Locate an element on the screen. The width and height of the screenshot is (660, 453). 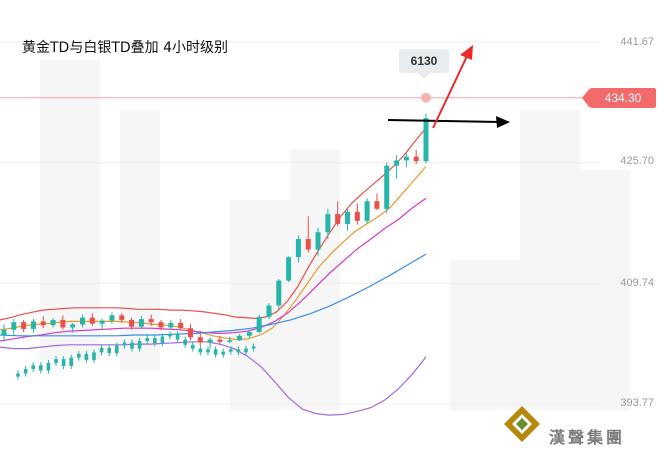
last-price-dot is located at coordinates (426, 97).